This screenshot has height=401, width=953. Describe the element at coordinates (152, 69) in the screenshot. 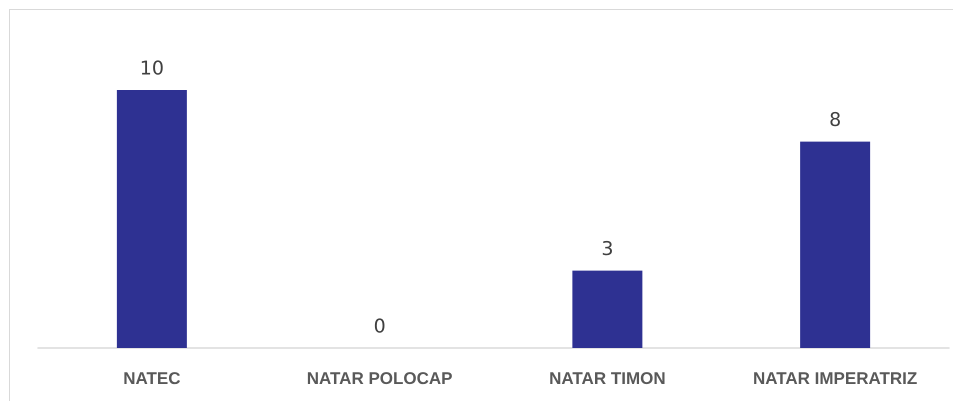

I see `data-label: 10` at that location.